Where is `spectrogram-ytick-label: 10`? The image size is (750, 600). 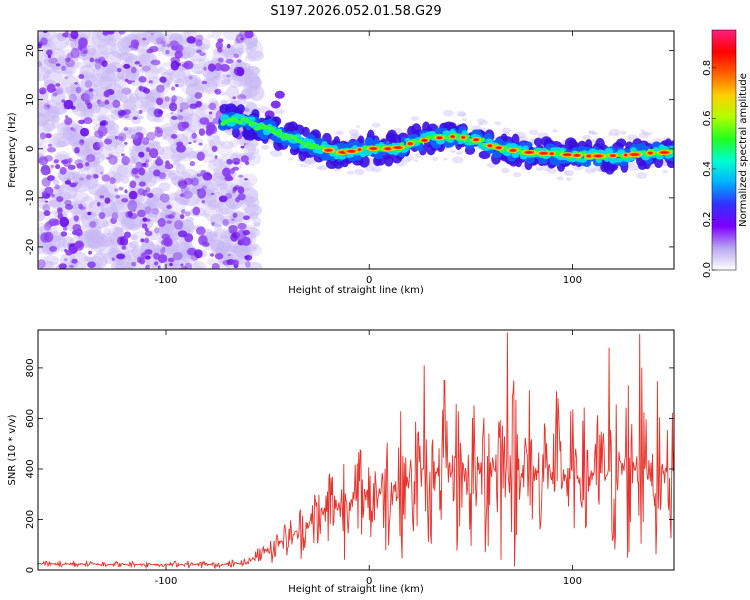 spectrogram-ytick-label: 10 is located at coordinates (30, 99).